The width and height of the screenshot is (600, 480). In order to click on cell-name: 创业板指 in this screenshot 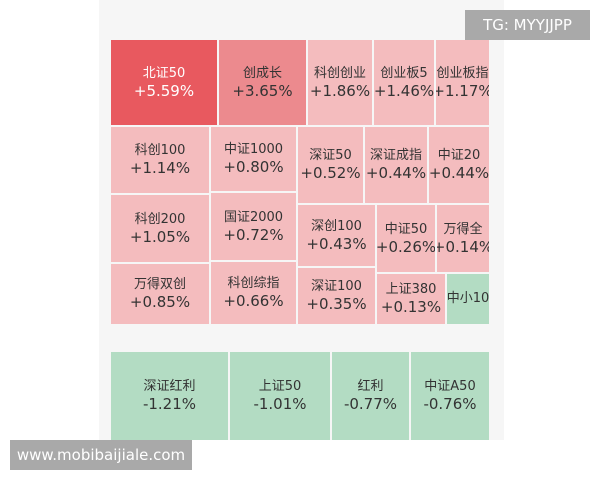, I will do `click(462, 73)`.